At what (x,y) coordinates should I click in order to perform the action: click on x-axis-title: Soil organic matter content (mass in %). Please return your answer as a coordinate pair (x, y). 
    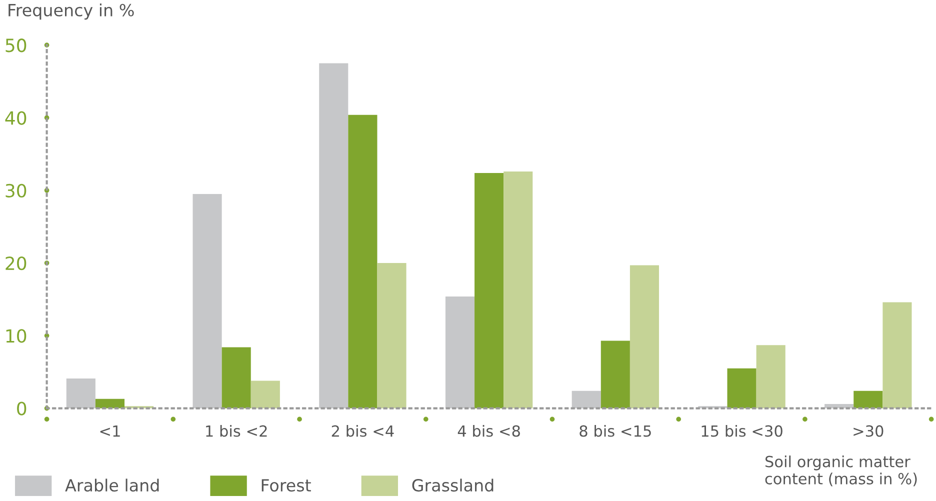
    Looking at the image, I should click on (841, 471).